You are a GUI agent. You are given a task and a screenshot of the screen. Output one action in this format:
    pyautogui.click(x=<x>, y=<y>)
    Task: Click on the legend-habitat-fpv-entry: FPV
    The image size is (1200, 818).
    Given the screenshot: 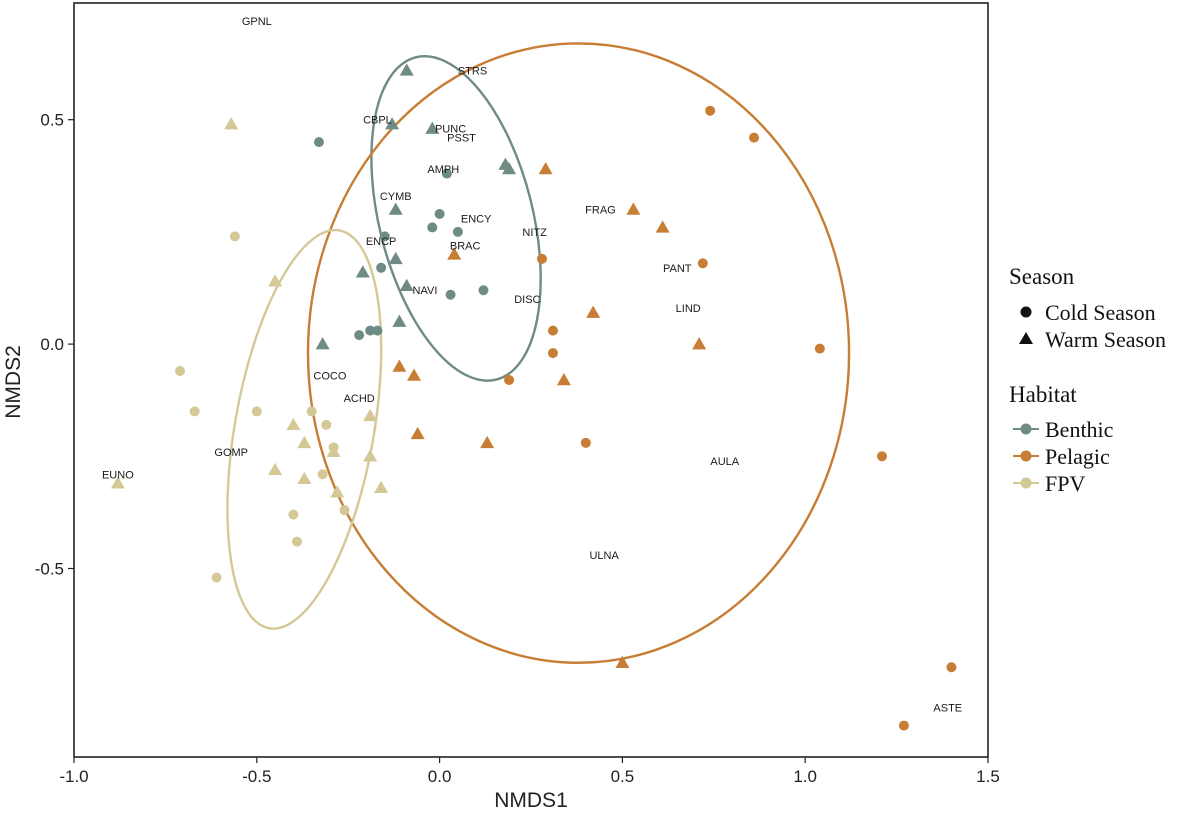 What is the action you would take?
    pyautogui.click(x=1049, y=483)
    